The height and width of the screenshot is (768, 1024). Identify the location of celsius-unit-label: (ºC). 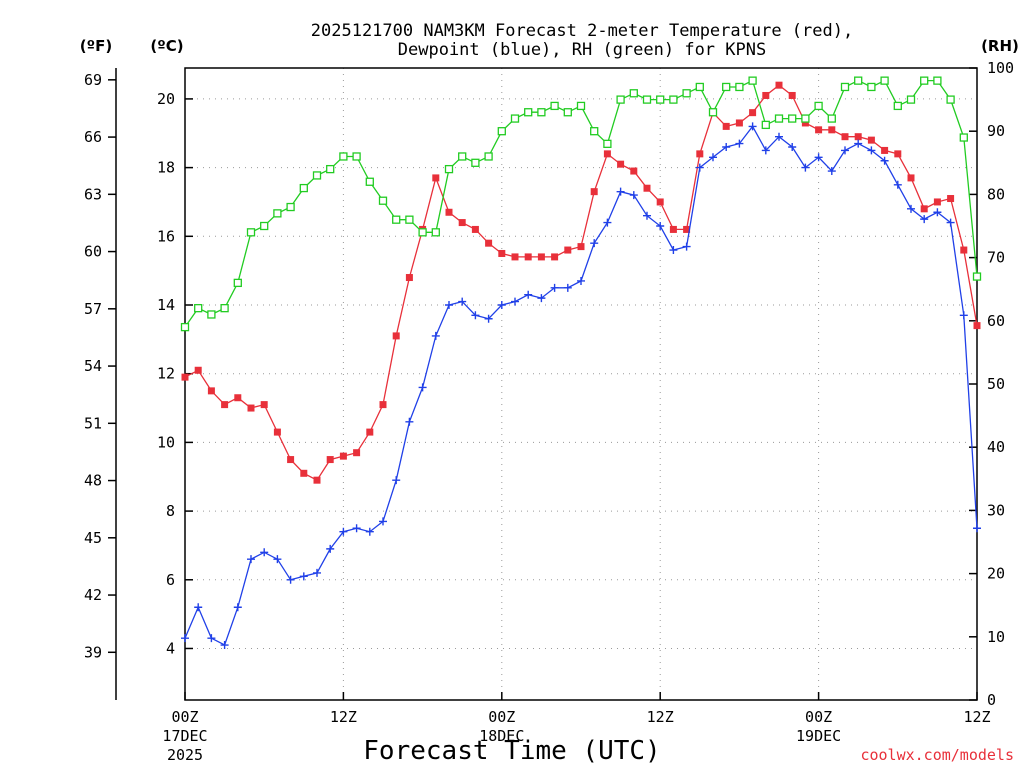
(166, 46).